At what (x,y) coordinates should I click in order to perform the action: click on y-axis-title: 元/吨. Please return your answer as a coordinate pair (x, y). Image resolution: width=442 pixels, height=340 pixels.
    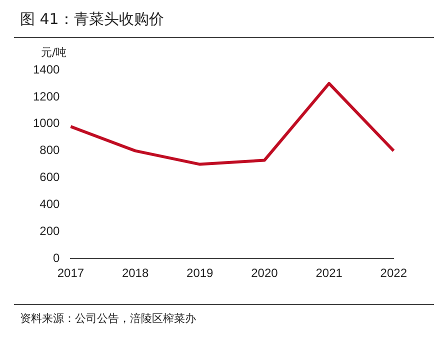
    Looking at the image, I should click on (53, 52).